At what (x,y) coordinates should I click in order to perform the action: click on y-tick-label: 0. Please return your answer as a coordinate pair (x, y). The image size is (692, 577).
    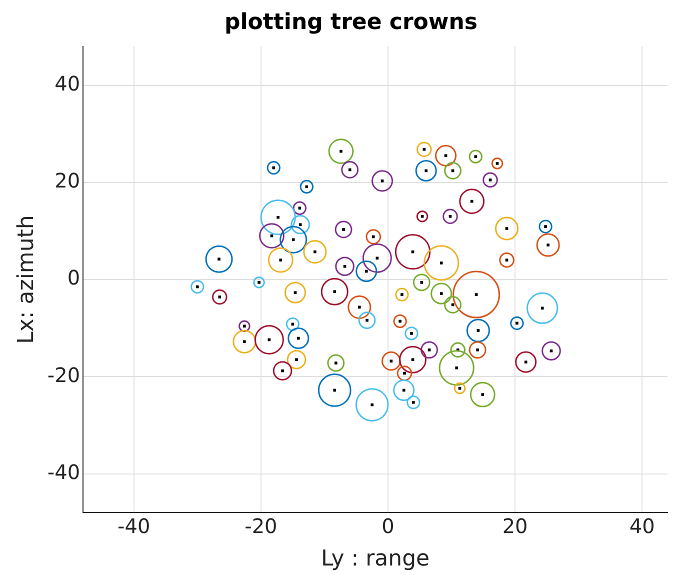
    Looking at the image, I should click on (73, 278).